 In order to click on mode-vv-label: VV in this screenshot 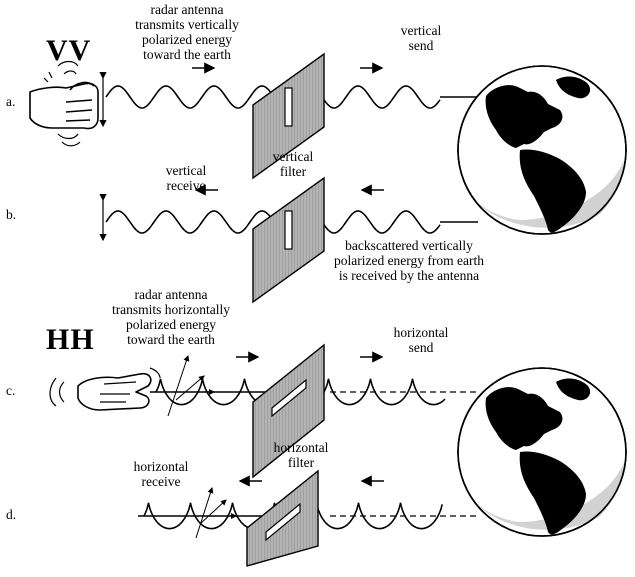, I will do `click(69, 50)`.